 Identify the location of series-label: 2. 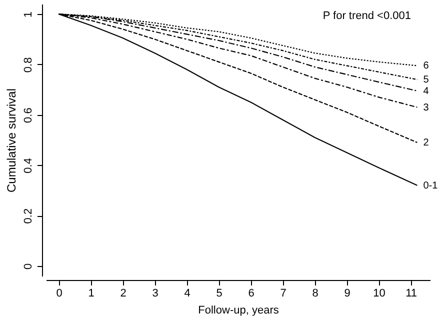
(426, 143).